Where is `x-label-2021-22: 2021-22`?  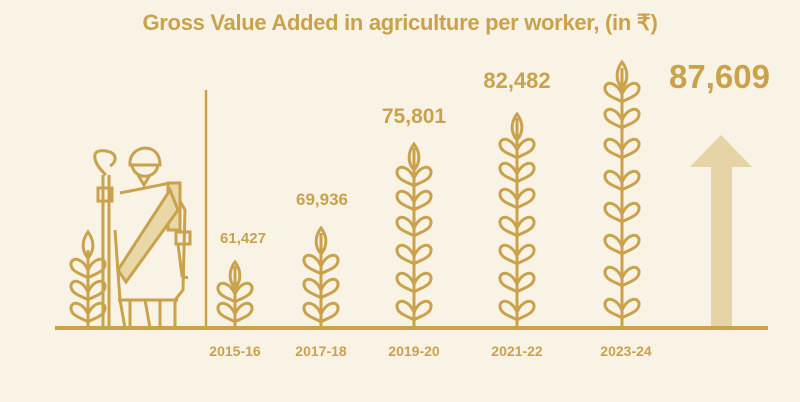 x-label-2021-22: 2021-22 is located at coordinates (517, 351).